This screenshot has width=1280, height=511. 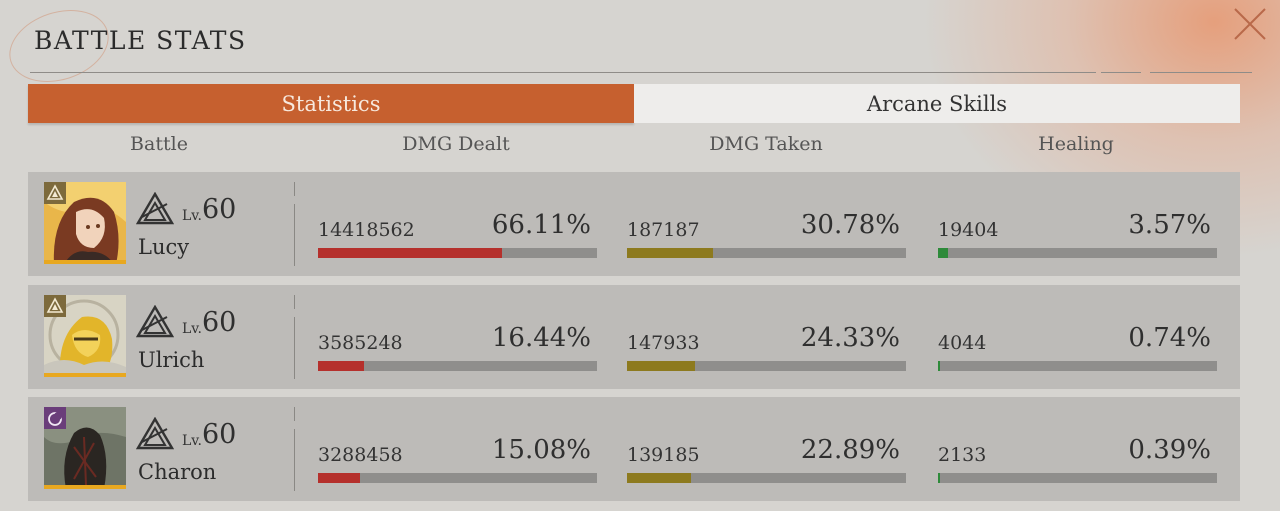 I want to click on page-title: BATTLE STATS, so click(x=140, y=40).